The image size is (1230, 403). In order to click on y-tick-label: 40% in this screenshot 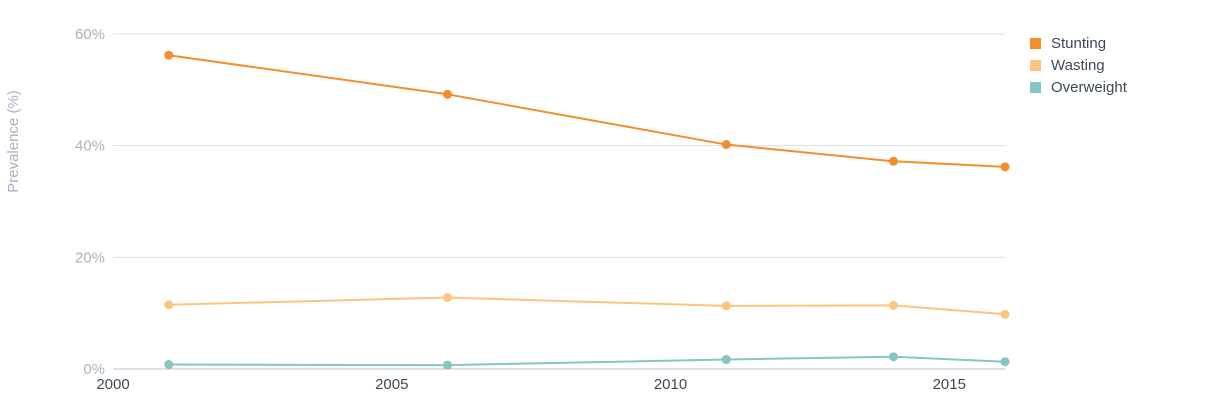, I will do `click(90, 146)`.